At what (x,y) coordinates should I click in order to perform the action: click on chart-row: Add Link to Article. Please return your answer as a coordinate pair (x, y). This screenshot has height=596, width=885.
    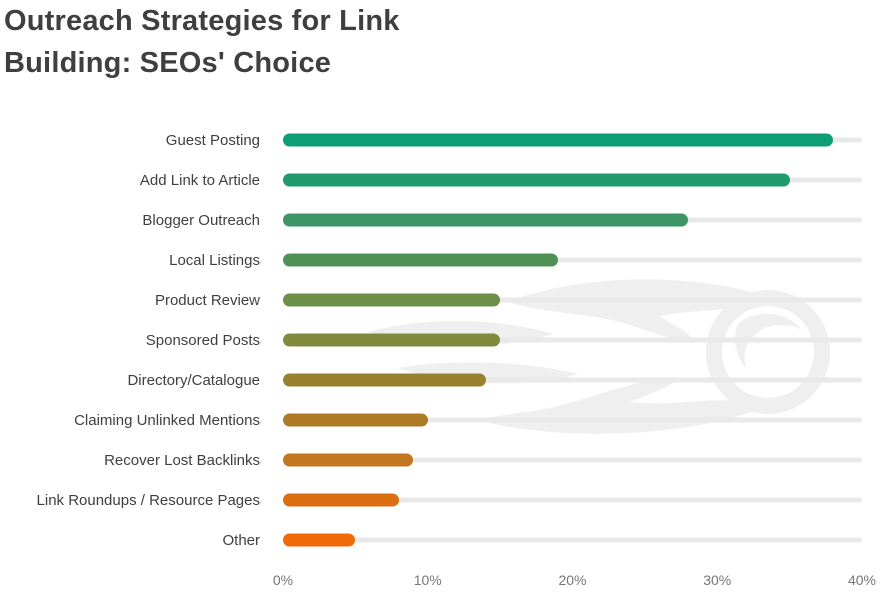
    Looking at the image, I should click on (442, 180).